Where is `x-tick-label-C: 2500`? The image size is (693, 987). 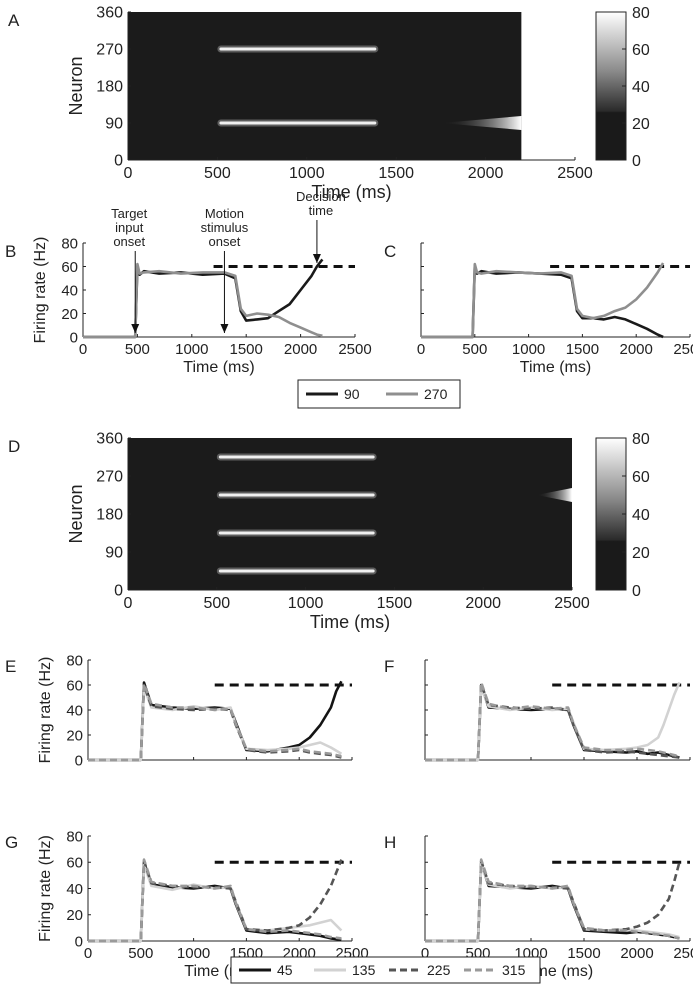 x-tick-label-C: 2500 is located at coordinates (683, 349).